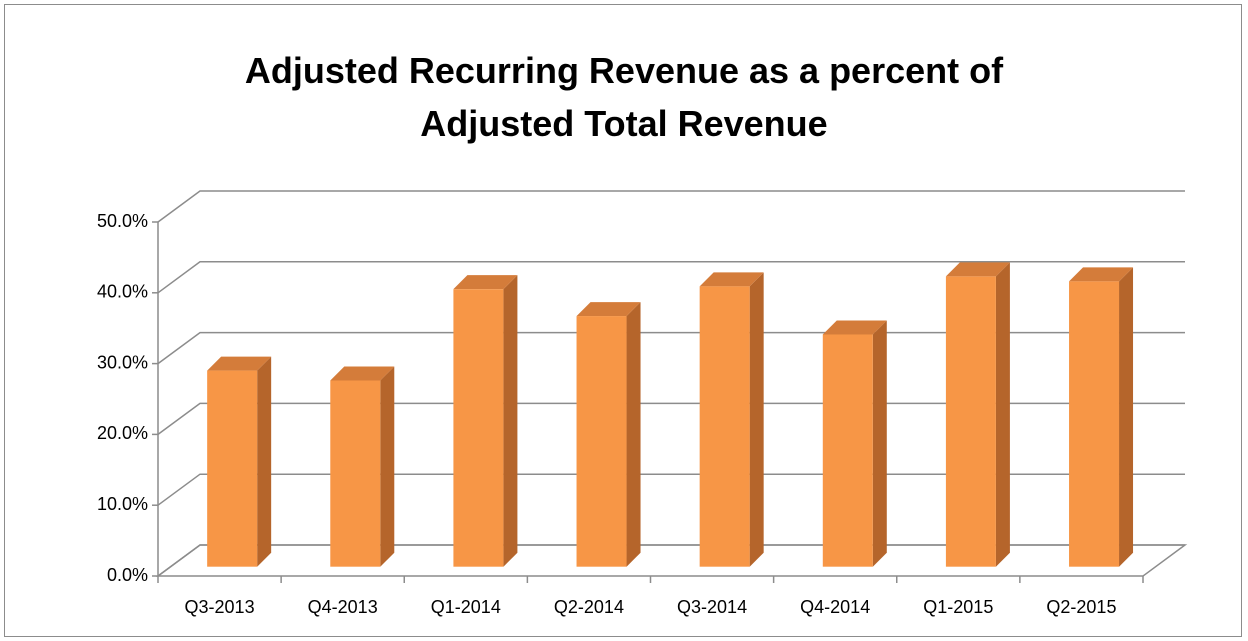 This screenshot has width=1248, height=641. I want to click on y-tick-label: 20.0%, so click(122, 433).